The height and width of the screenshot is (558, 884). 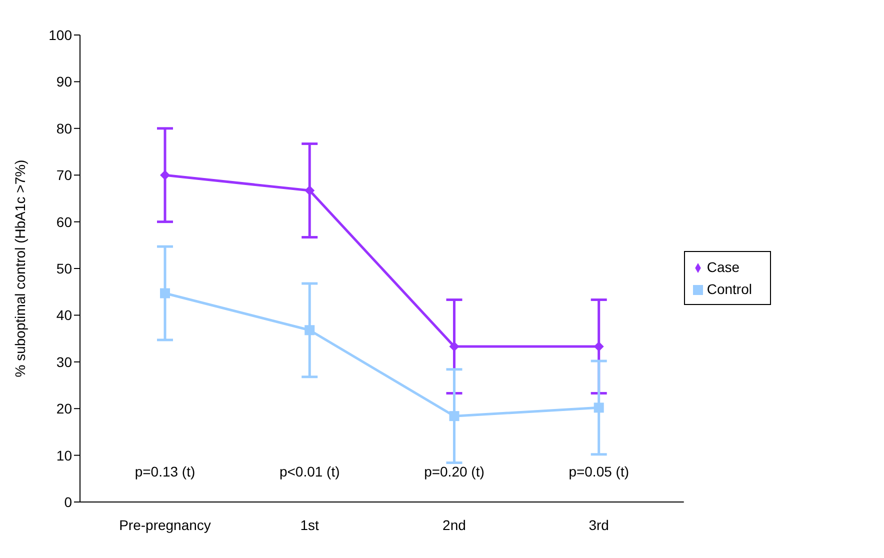 I want to click on y-tick-label: 100, so click(x=60, y=34).